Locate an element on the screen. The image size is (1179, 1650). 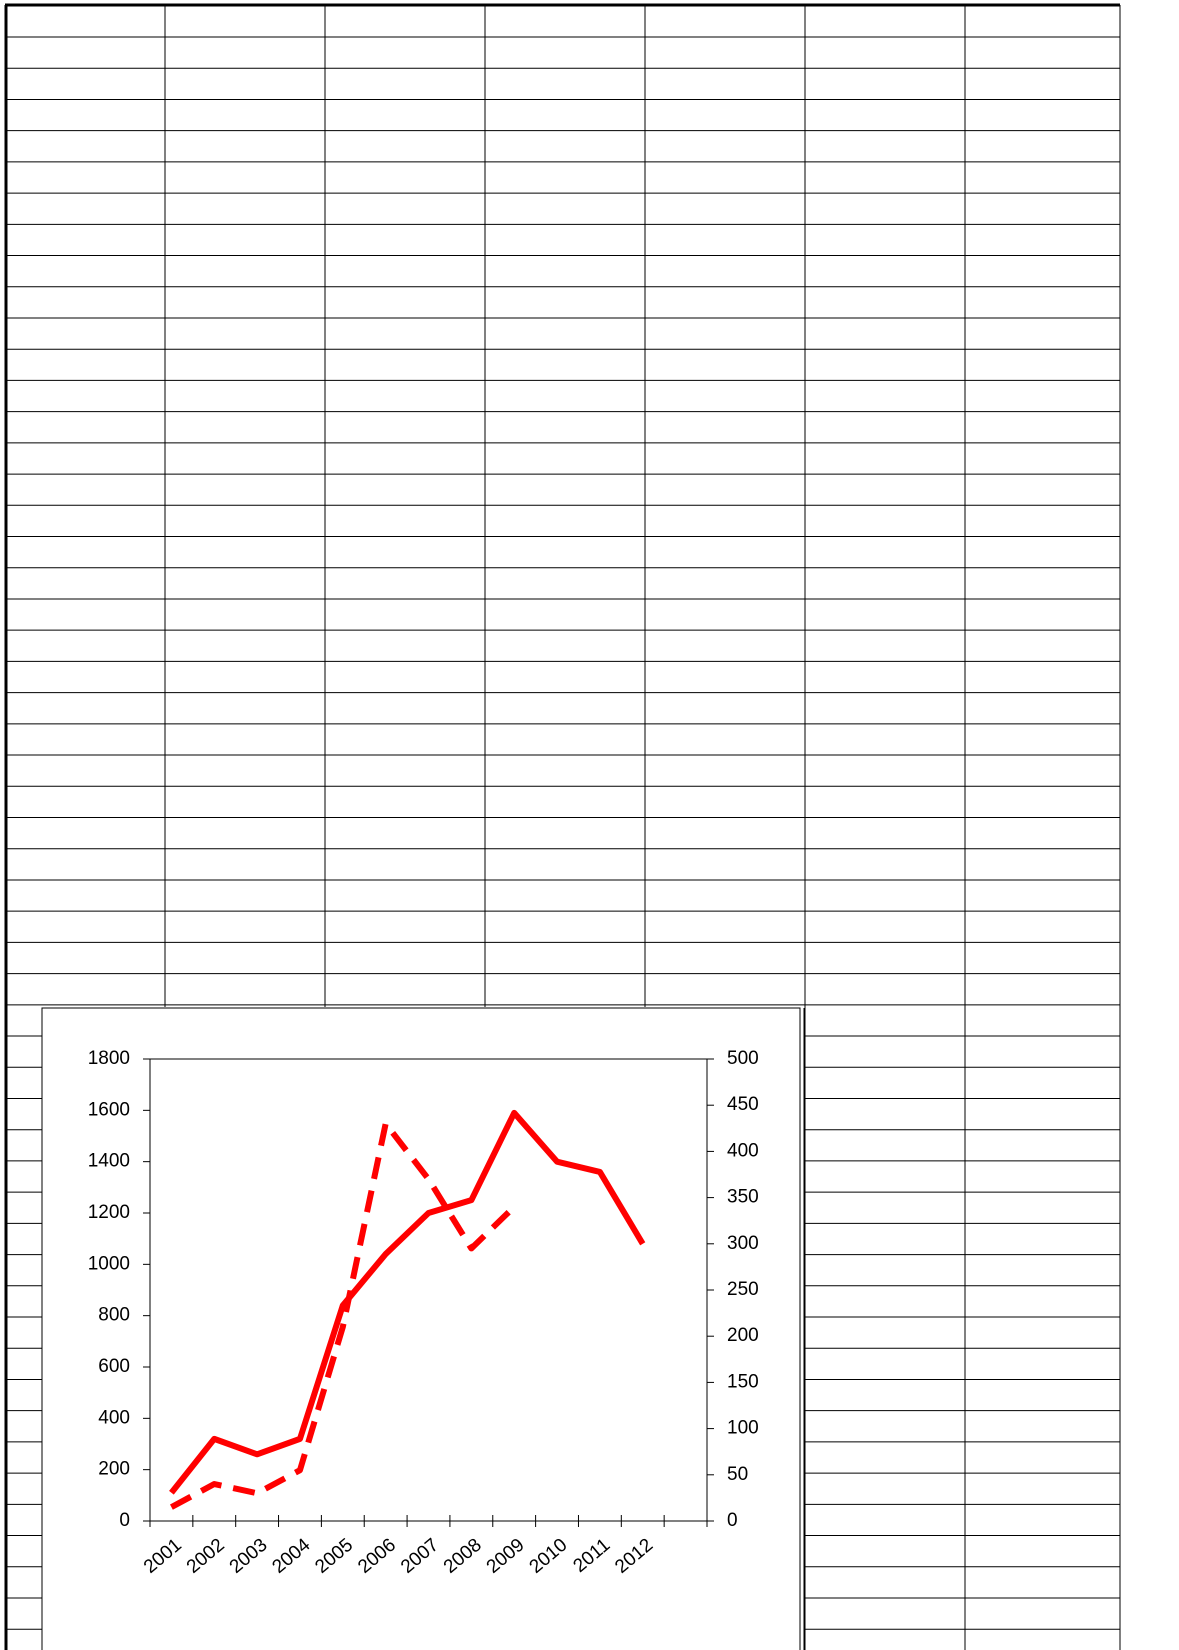
y2-tick-label: 300 is located at coordinates (743, 1243).